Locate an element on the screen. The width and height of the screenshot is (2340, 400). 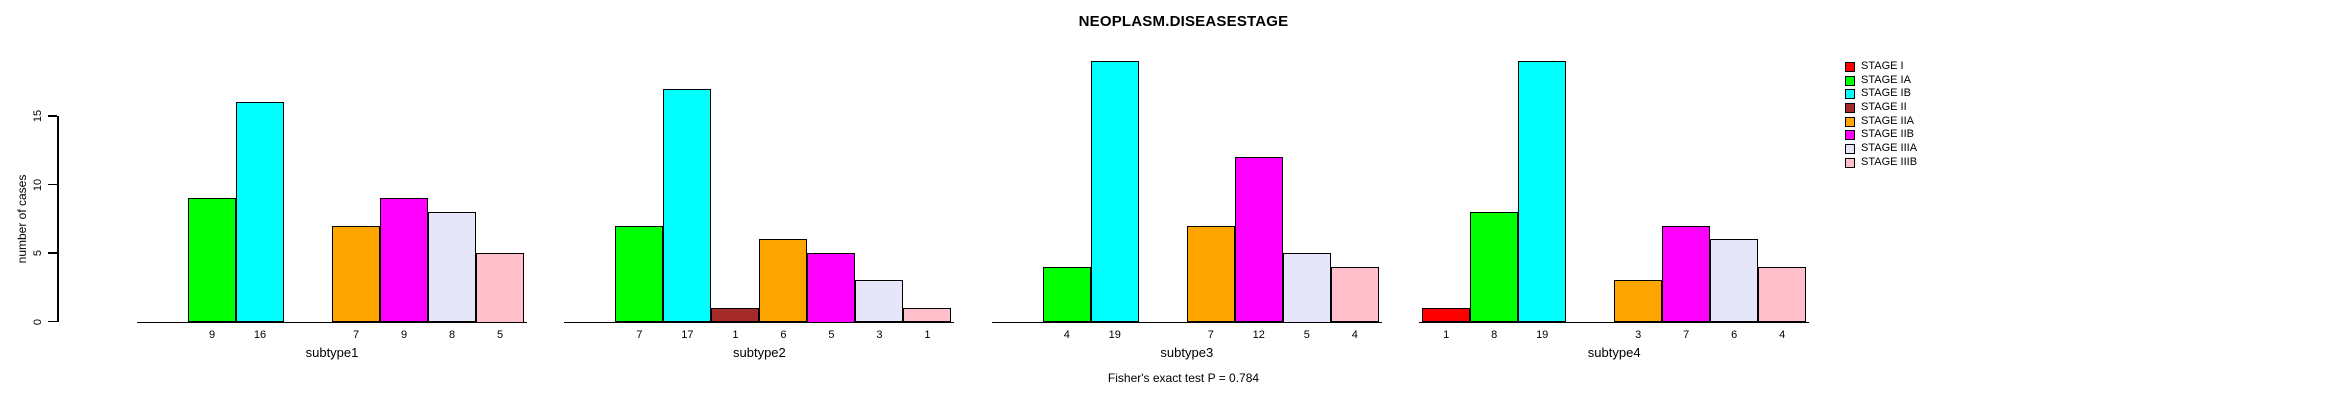
legend-label: STAGE IA is located at coordinates (1886, 79).